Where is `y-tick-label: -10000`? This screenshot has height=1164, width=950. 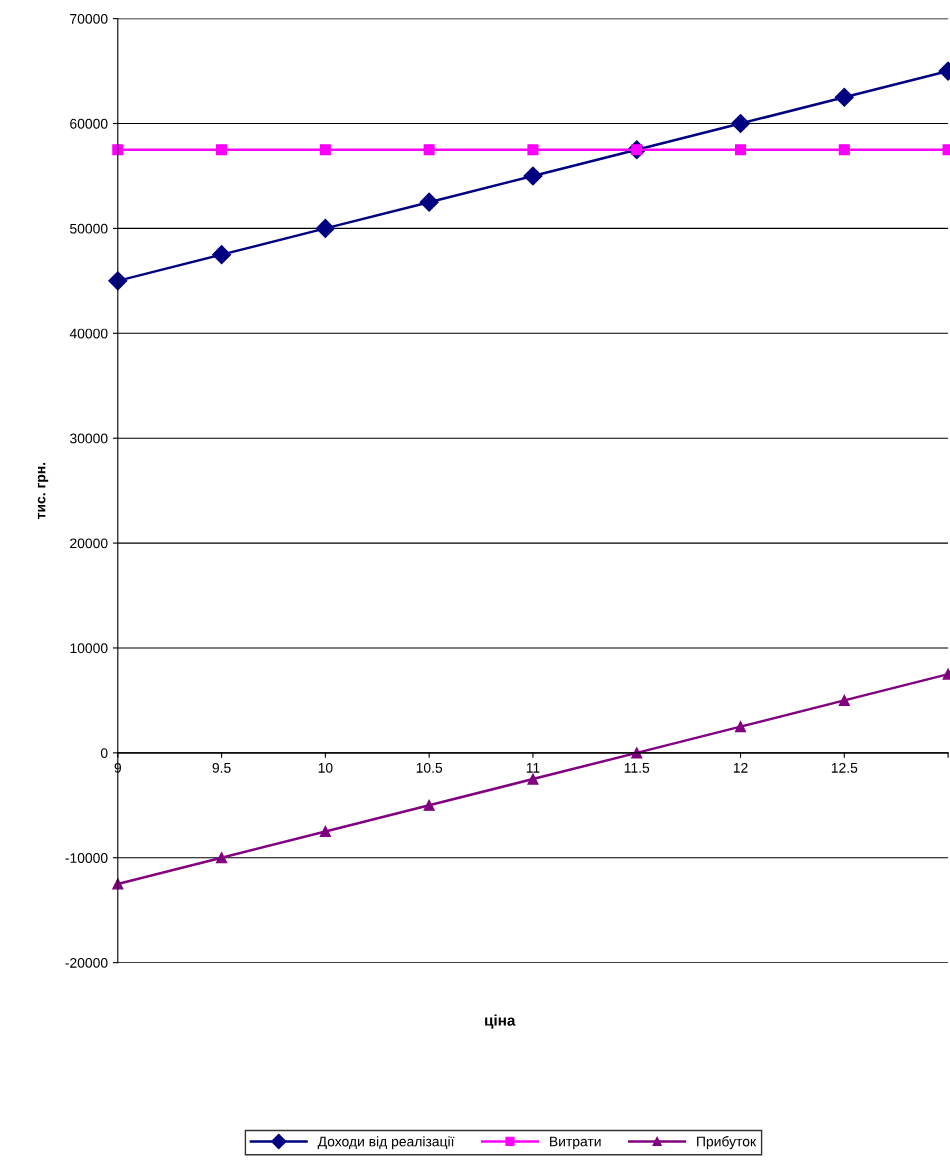
y-tick-label: -10000 is located at coordinates (86, 858).